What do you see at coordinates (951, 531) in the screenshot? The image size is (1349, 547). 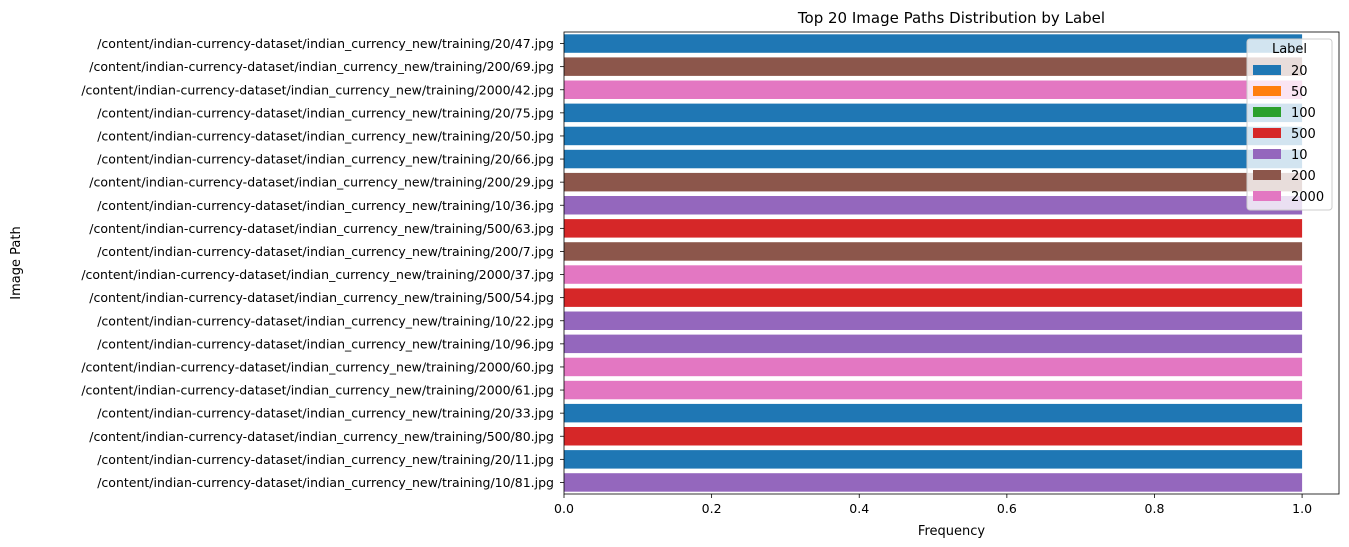 I see `x-axis-label: Frequency` at bounding box center [951, 531].